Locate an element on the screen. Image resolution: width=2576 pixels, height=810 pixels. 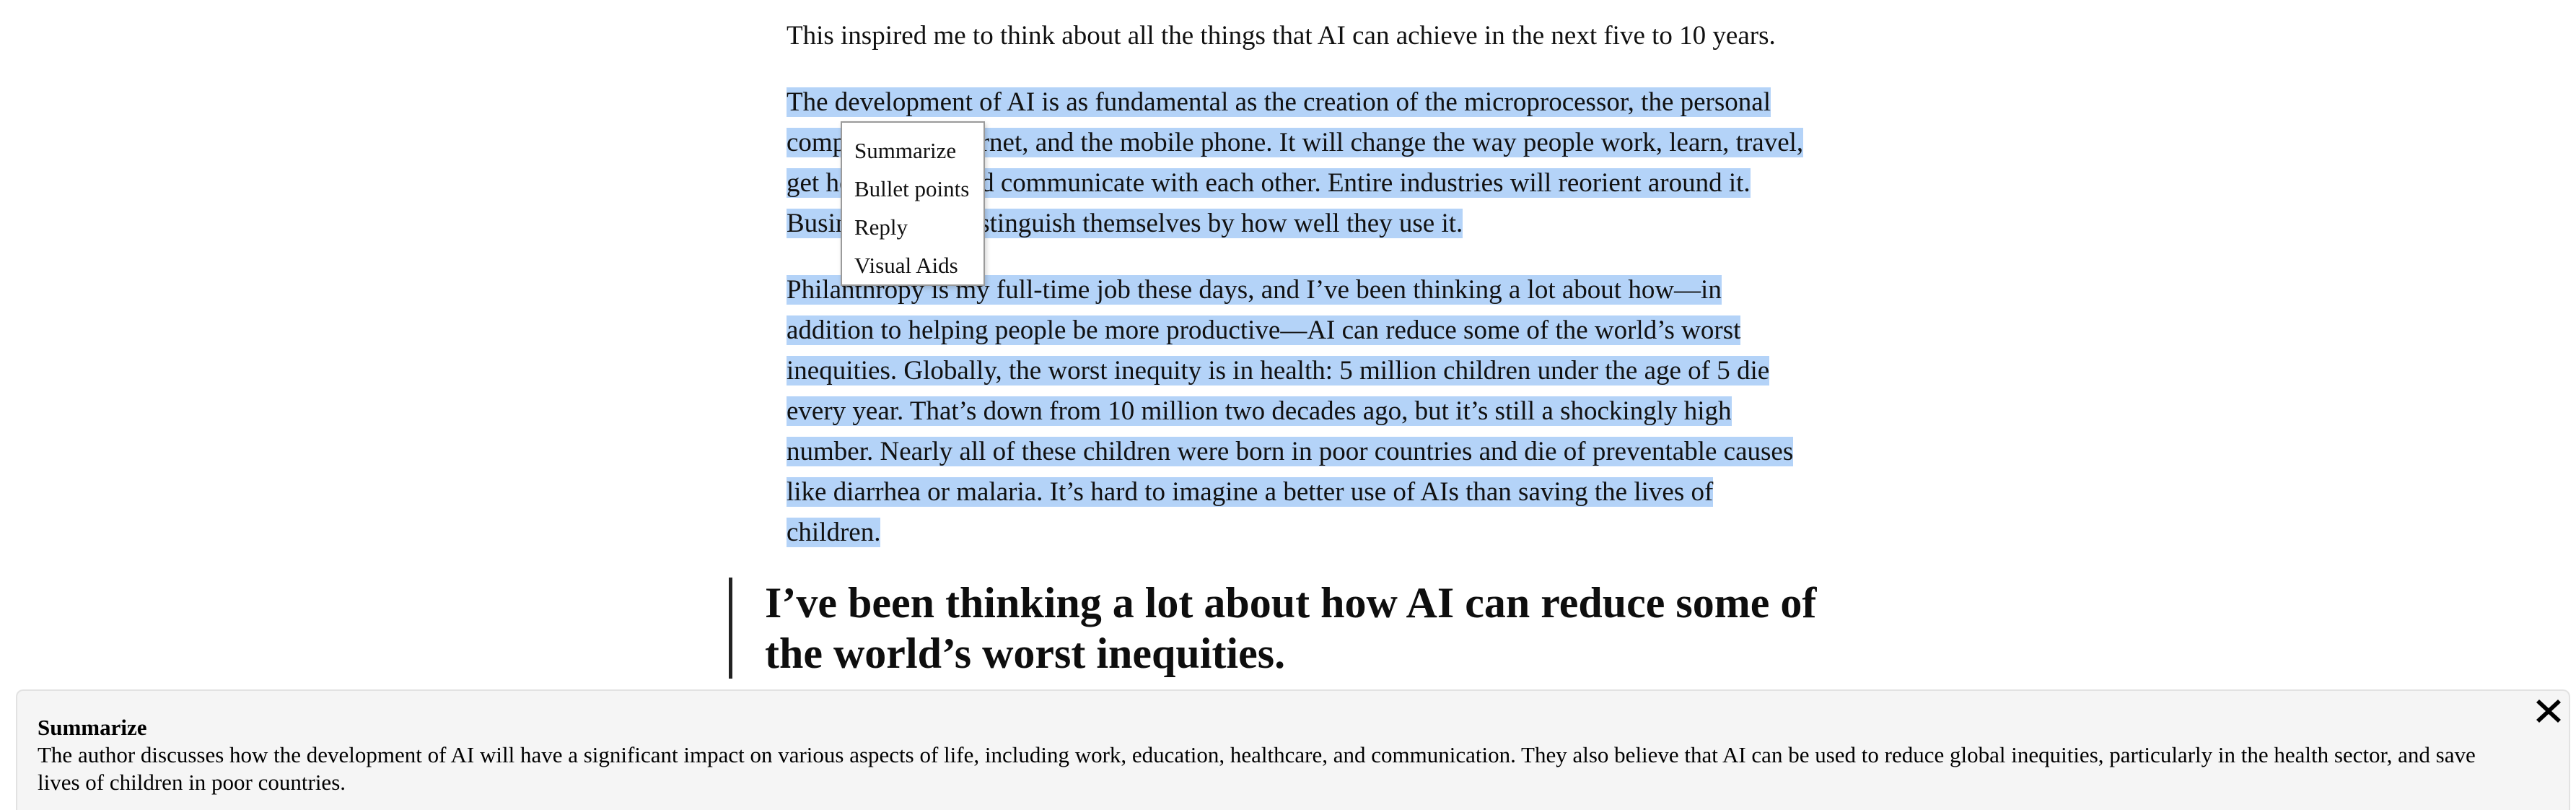
menu-item-visual-aids: Visual Aids is located at coordinates (906, 265).